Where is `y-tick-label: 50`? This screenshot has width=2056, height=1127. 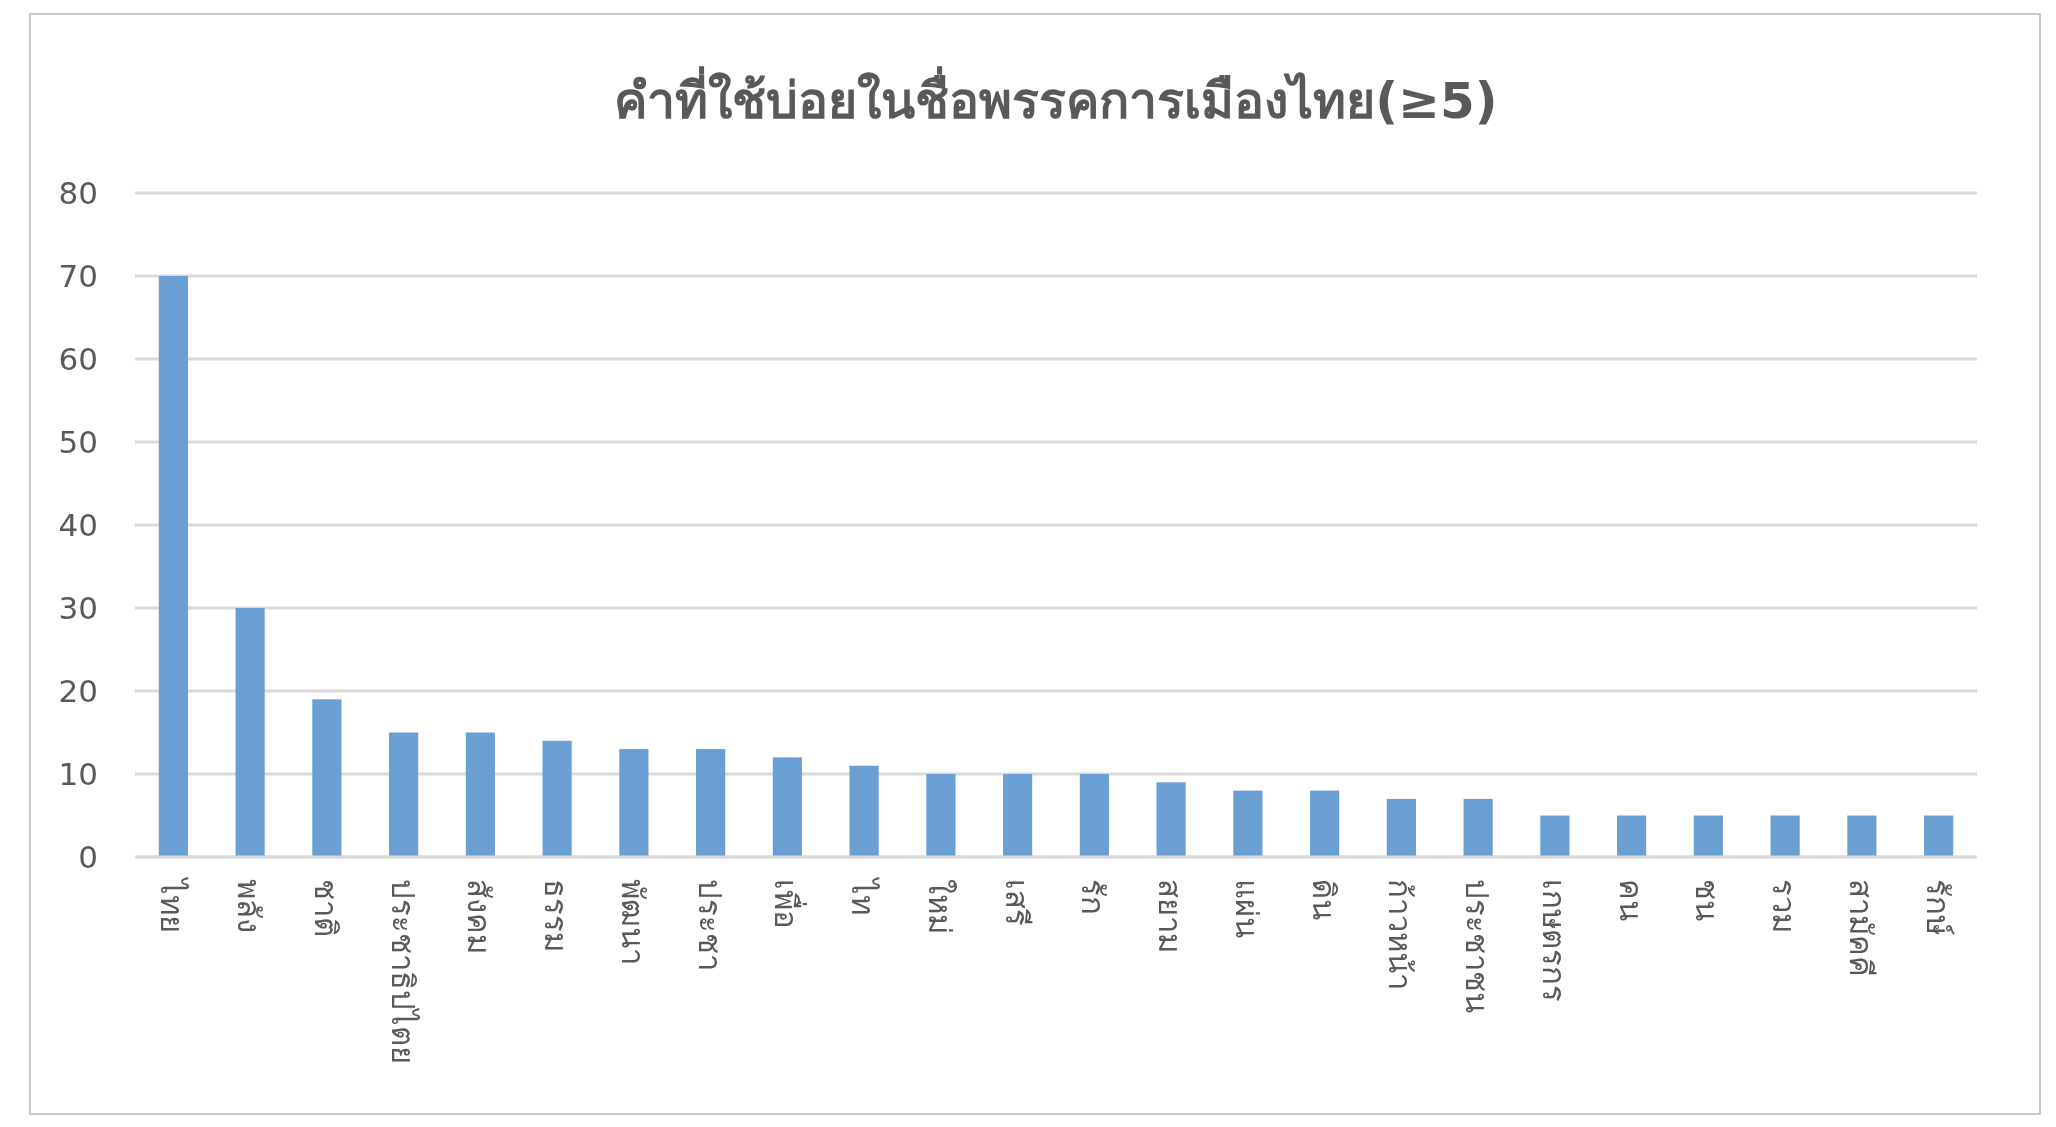 y-tick-label: 50 is located at coordinates (78, 442).